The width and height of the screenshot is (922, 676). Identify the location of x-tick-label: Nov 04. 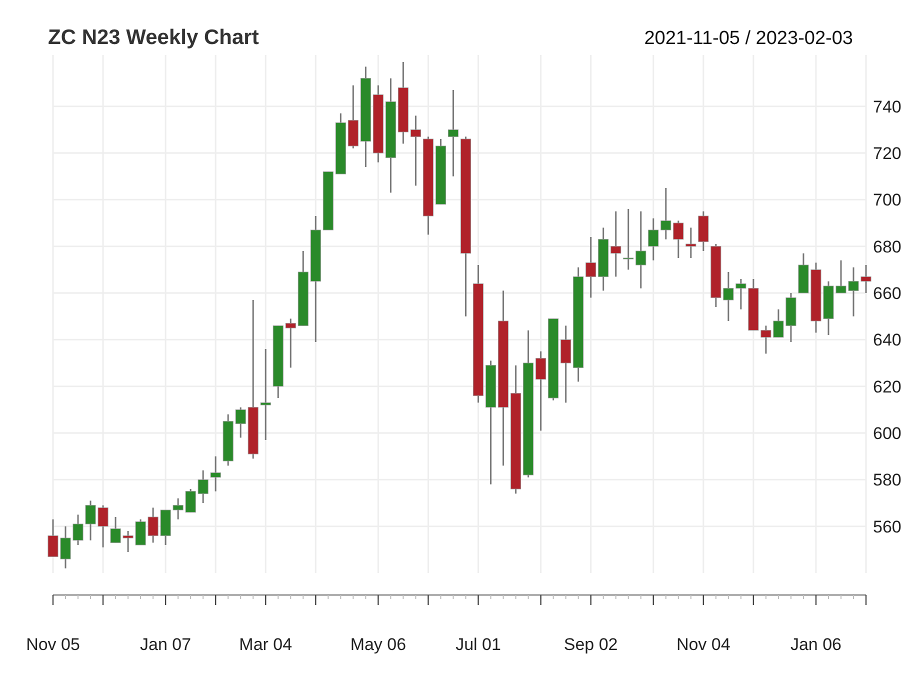
(703, 644).